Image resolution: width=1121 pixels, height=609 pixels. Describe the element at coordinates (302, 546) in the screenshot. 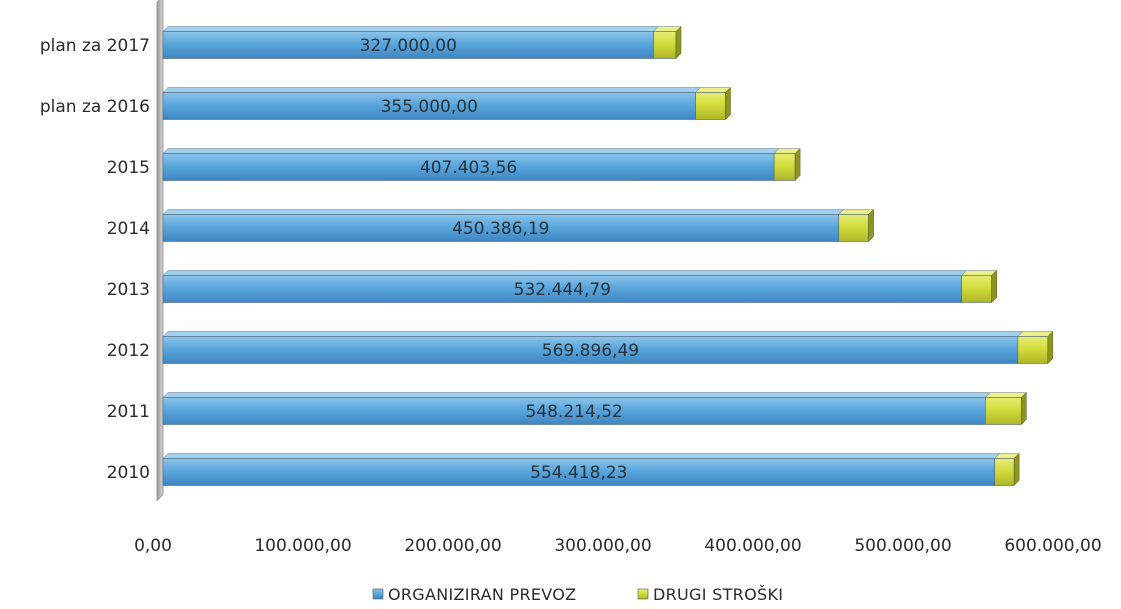

I see `x-tick-label: 100.000,00` at that location.